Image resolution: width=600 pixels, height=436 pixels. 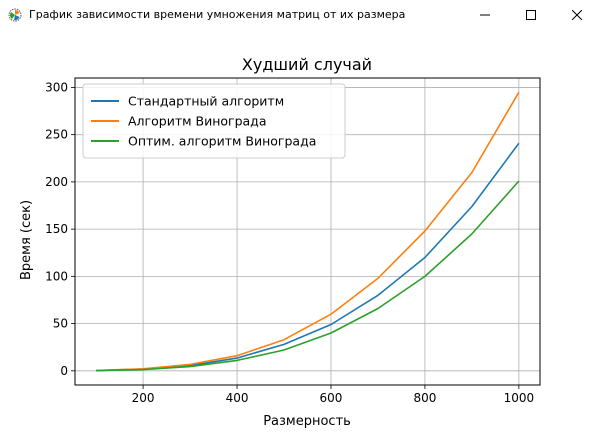 What do you see at coordinates (222, 141) in the screenshot?
I see `legend-label: Оптим. алгоритм Винограда` at bounding box center [222, 141].